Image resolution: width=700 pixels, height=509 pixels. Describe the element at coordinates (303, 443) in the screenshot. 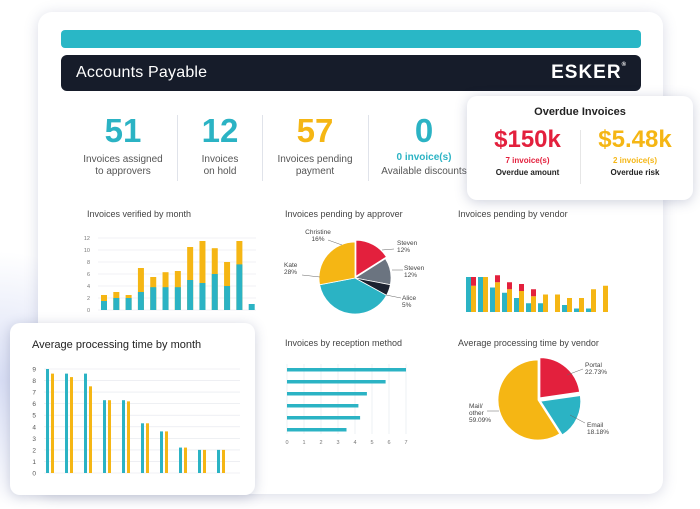

I see `x-tick-label: 1` at that location.